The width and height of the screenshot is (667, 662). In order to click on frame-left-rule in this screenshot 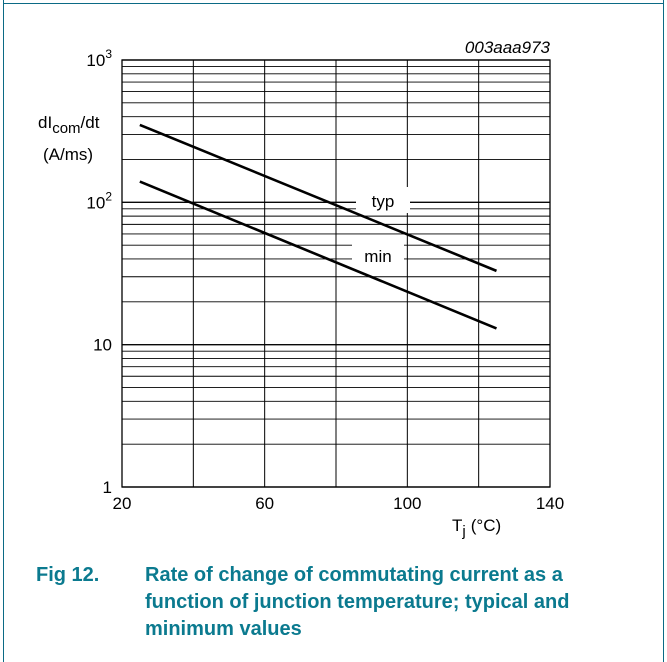, I will do `click(3, 331)`.